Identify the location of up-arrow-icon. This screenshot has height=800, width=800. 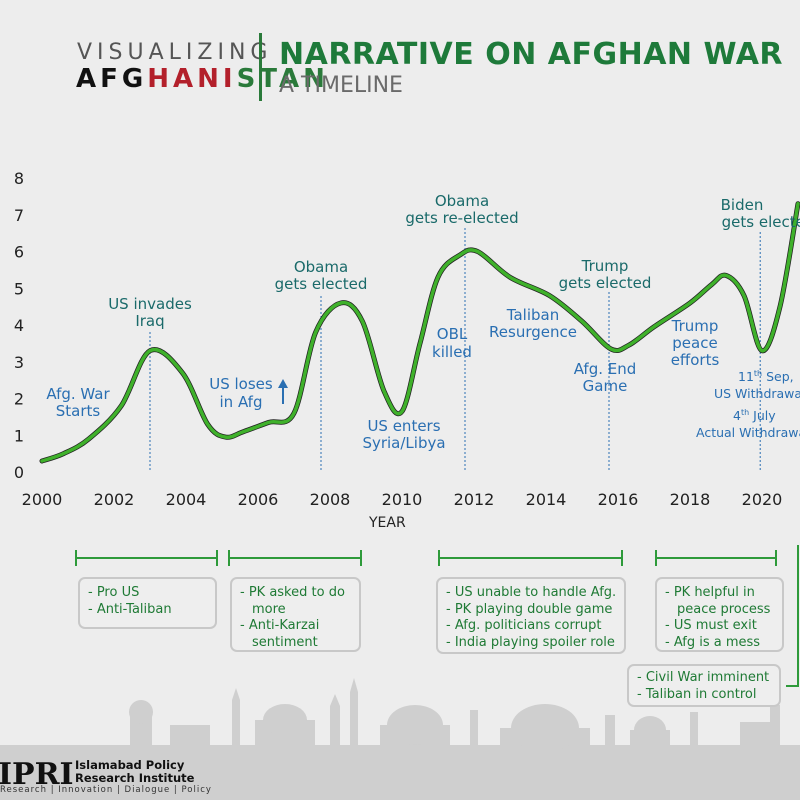
(283, 391).